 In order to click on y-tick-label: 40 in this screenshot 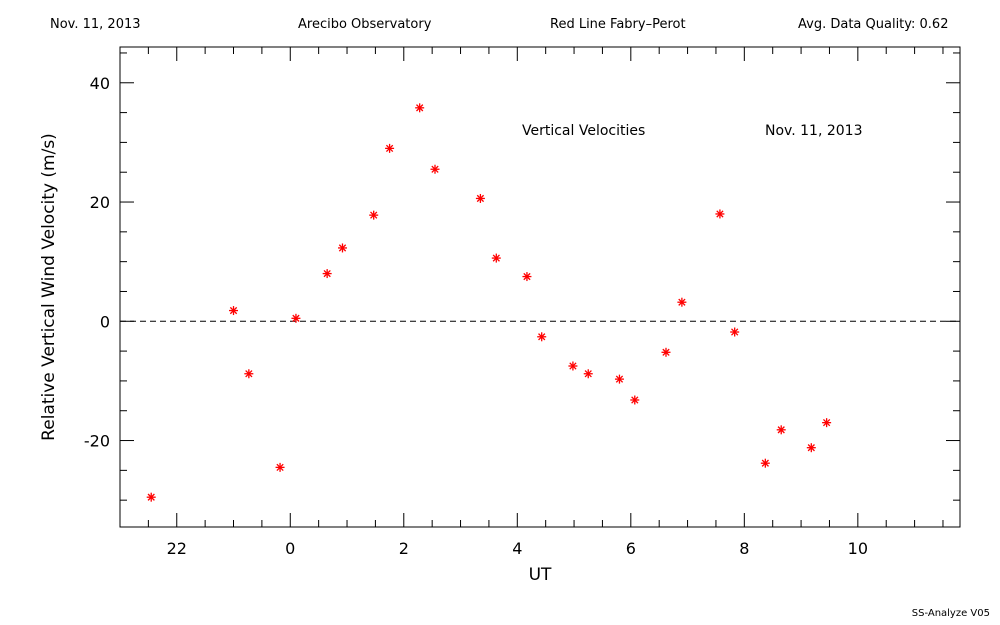, I will do `click(100, 83)`.